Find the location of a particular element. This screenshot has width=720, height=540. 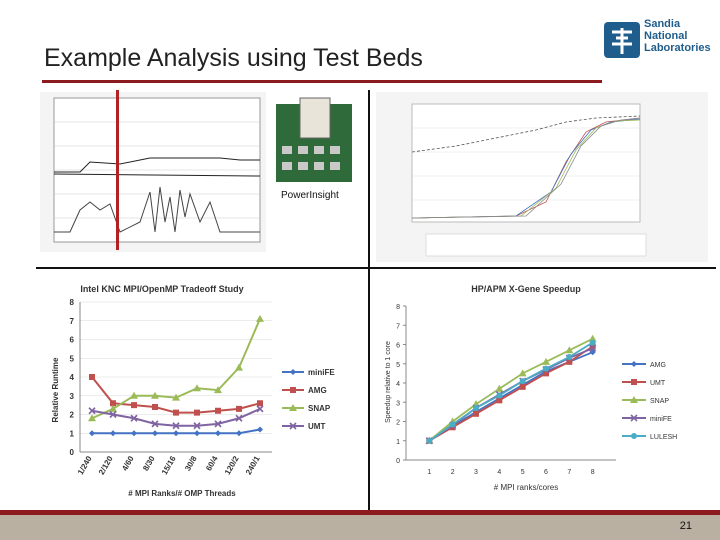

sandia-logo is located at coordinates (622, 40).